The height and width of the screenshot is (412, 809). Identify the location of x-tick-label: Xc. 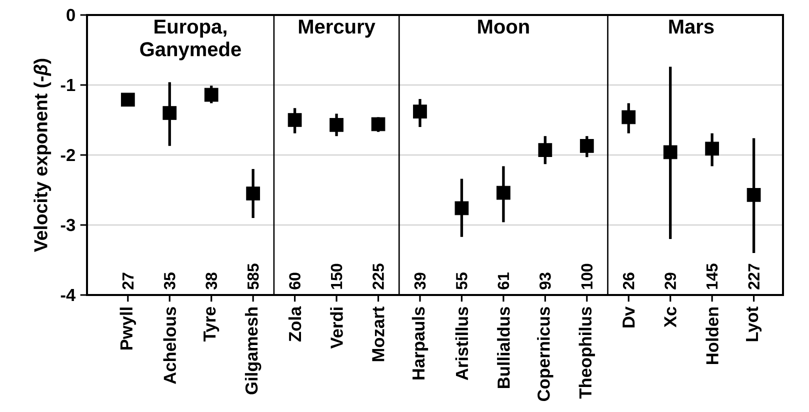
(670, 317).